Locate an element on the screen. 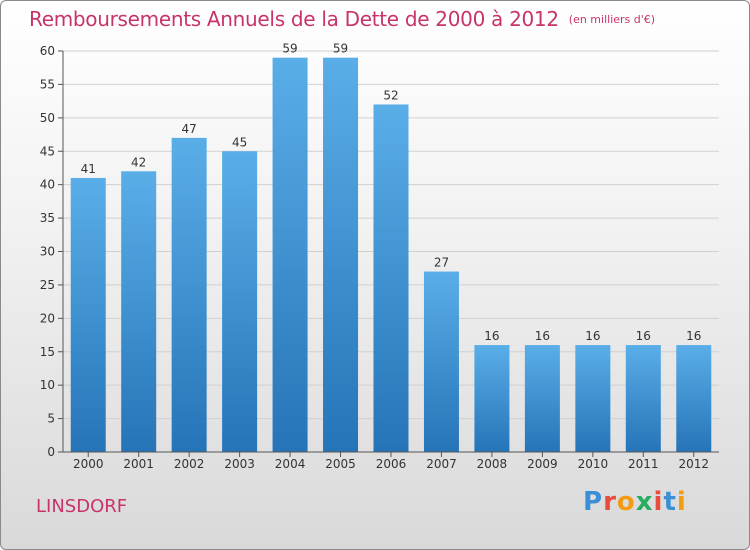 This screenshot has width=750, height=550. bar-2010 is located at coordinates (593, 398).